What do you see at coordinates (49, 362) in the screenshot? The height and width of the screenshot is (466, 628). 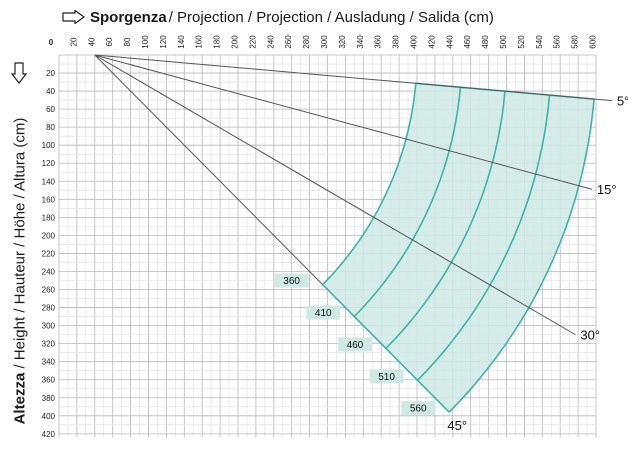 I see `y-tick-label: 340` at bounding box center [49, 362].